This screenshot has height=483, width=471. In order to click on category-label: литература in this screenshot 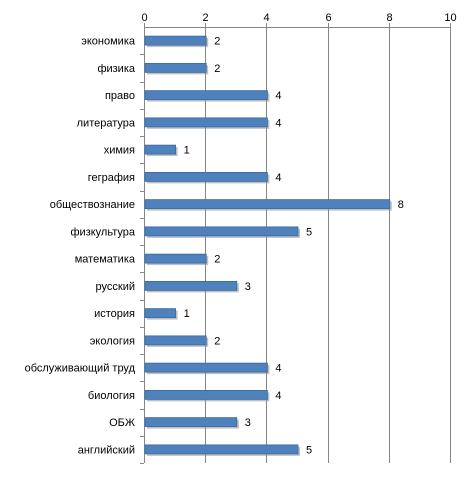, I will do `click(106, 123)`.